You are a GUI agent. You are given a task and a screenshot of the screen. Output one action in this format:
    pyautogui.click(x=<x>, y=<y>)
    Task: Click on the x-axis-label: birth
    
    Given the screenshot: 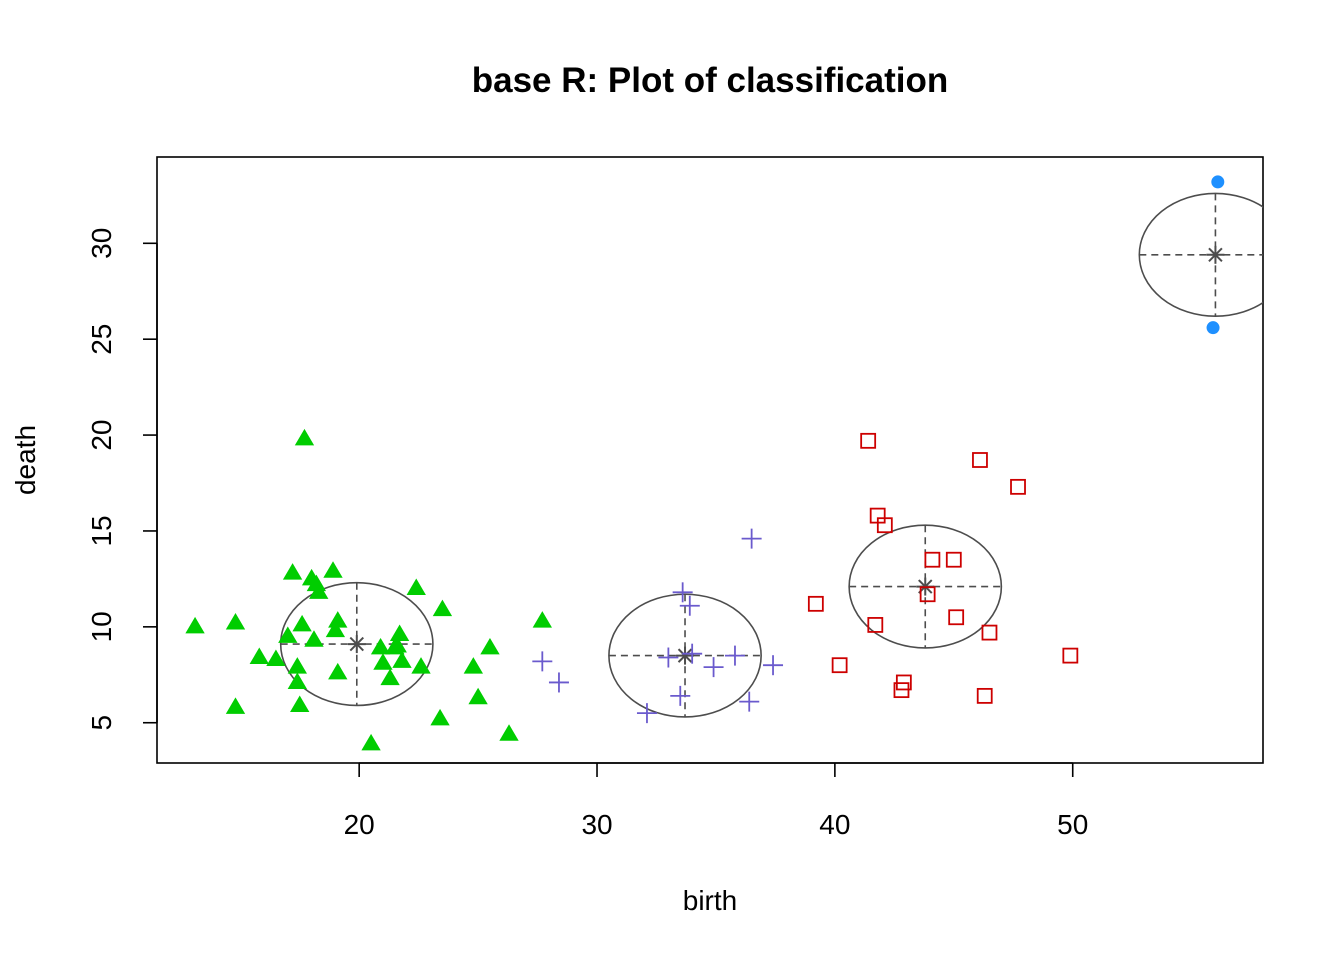 What is the action you would take?
    pyautogui.click(x=710, y=900)
    